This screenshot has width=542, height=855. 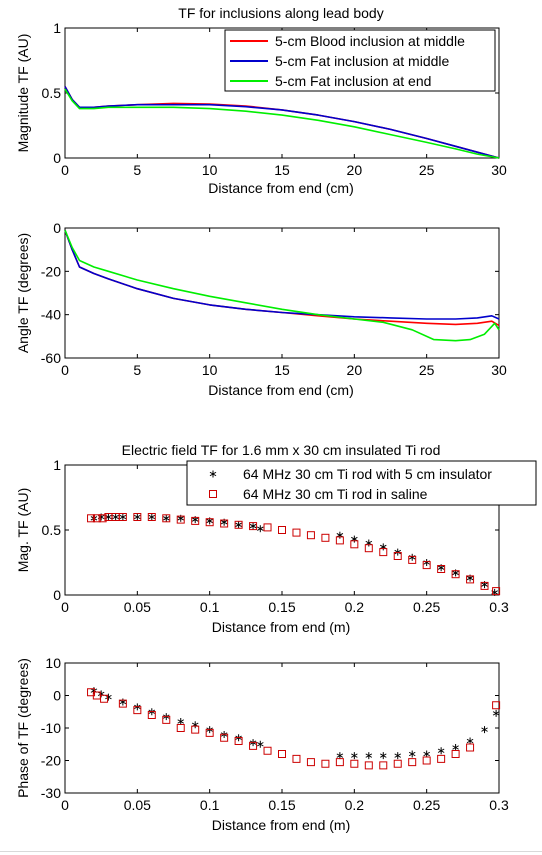 I want to click on panel-1-title: TF for inclusions along lead body, so click(x=280, y=13).